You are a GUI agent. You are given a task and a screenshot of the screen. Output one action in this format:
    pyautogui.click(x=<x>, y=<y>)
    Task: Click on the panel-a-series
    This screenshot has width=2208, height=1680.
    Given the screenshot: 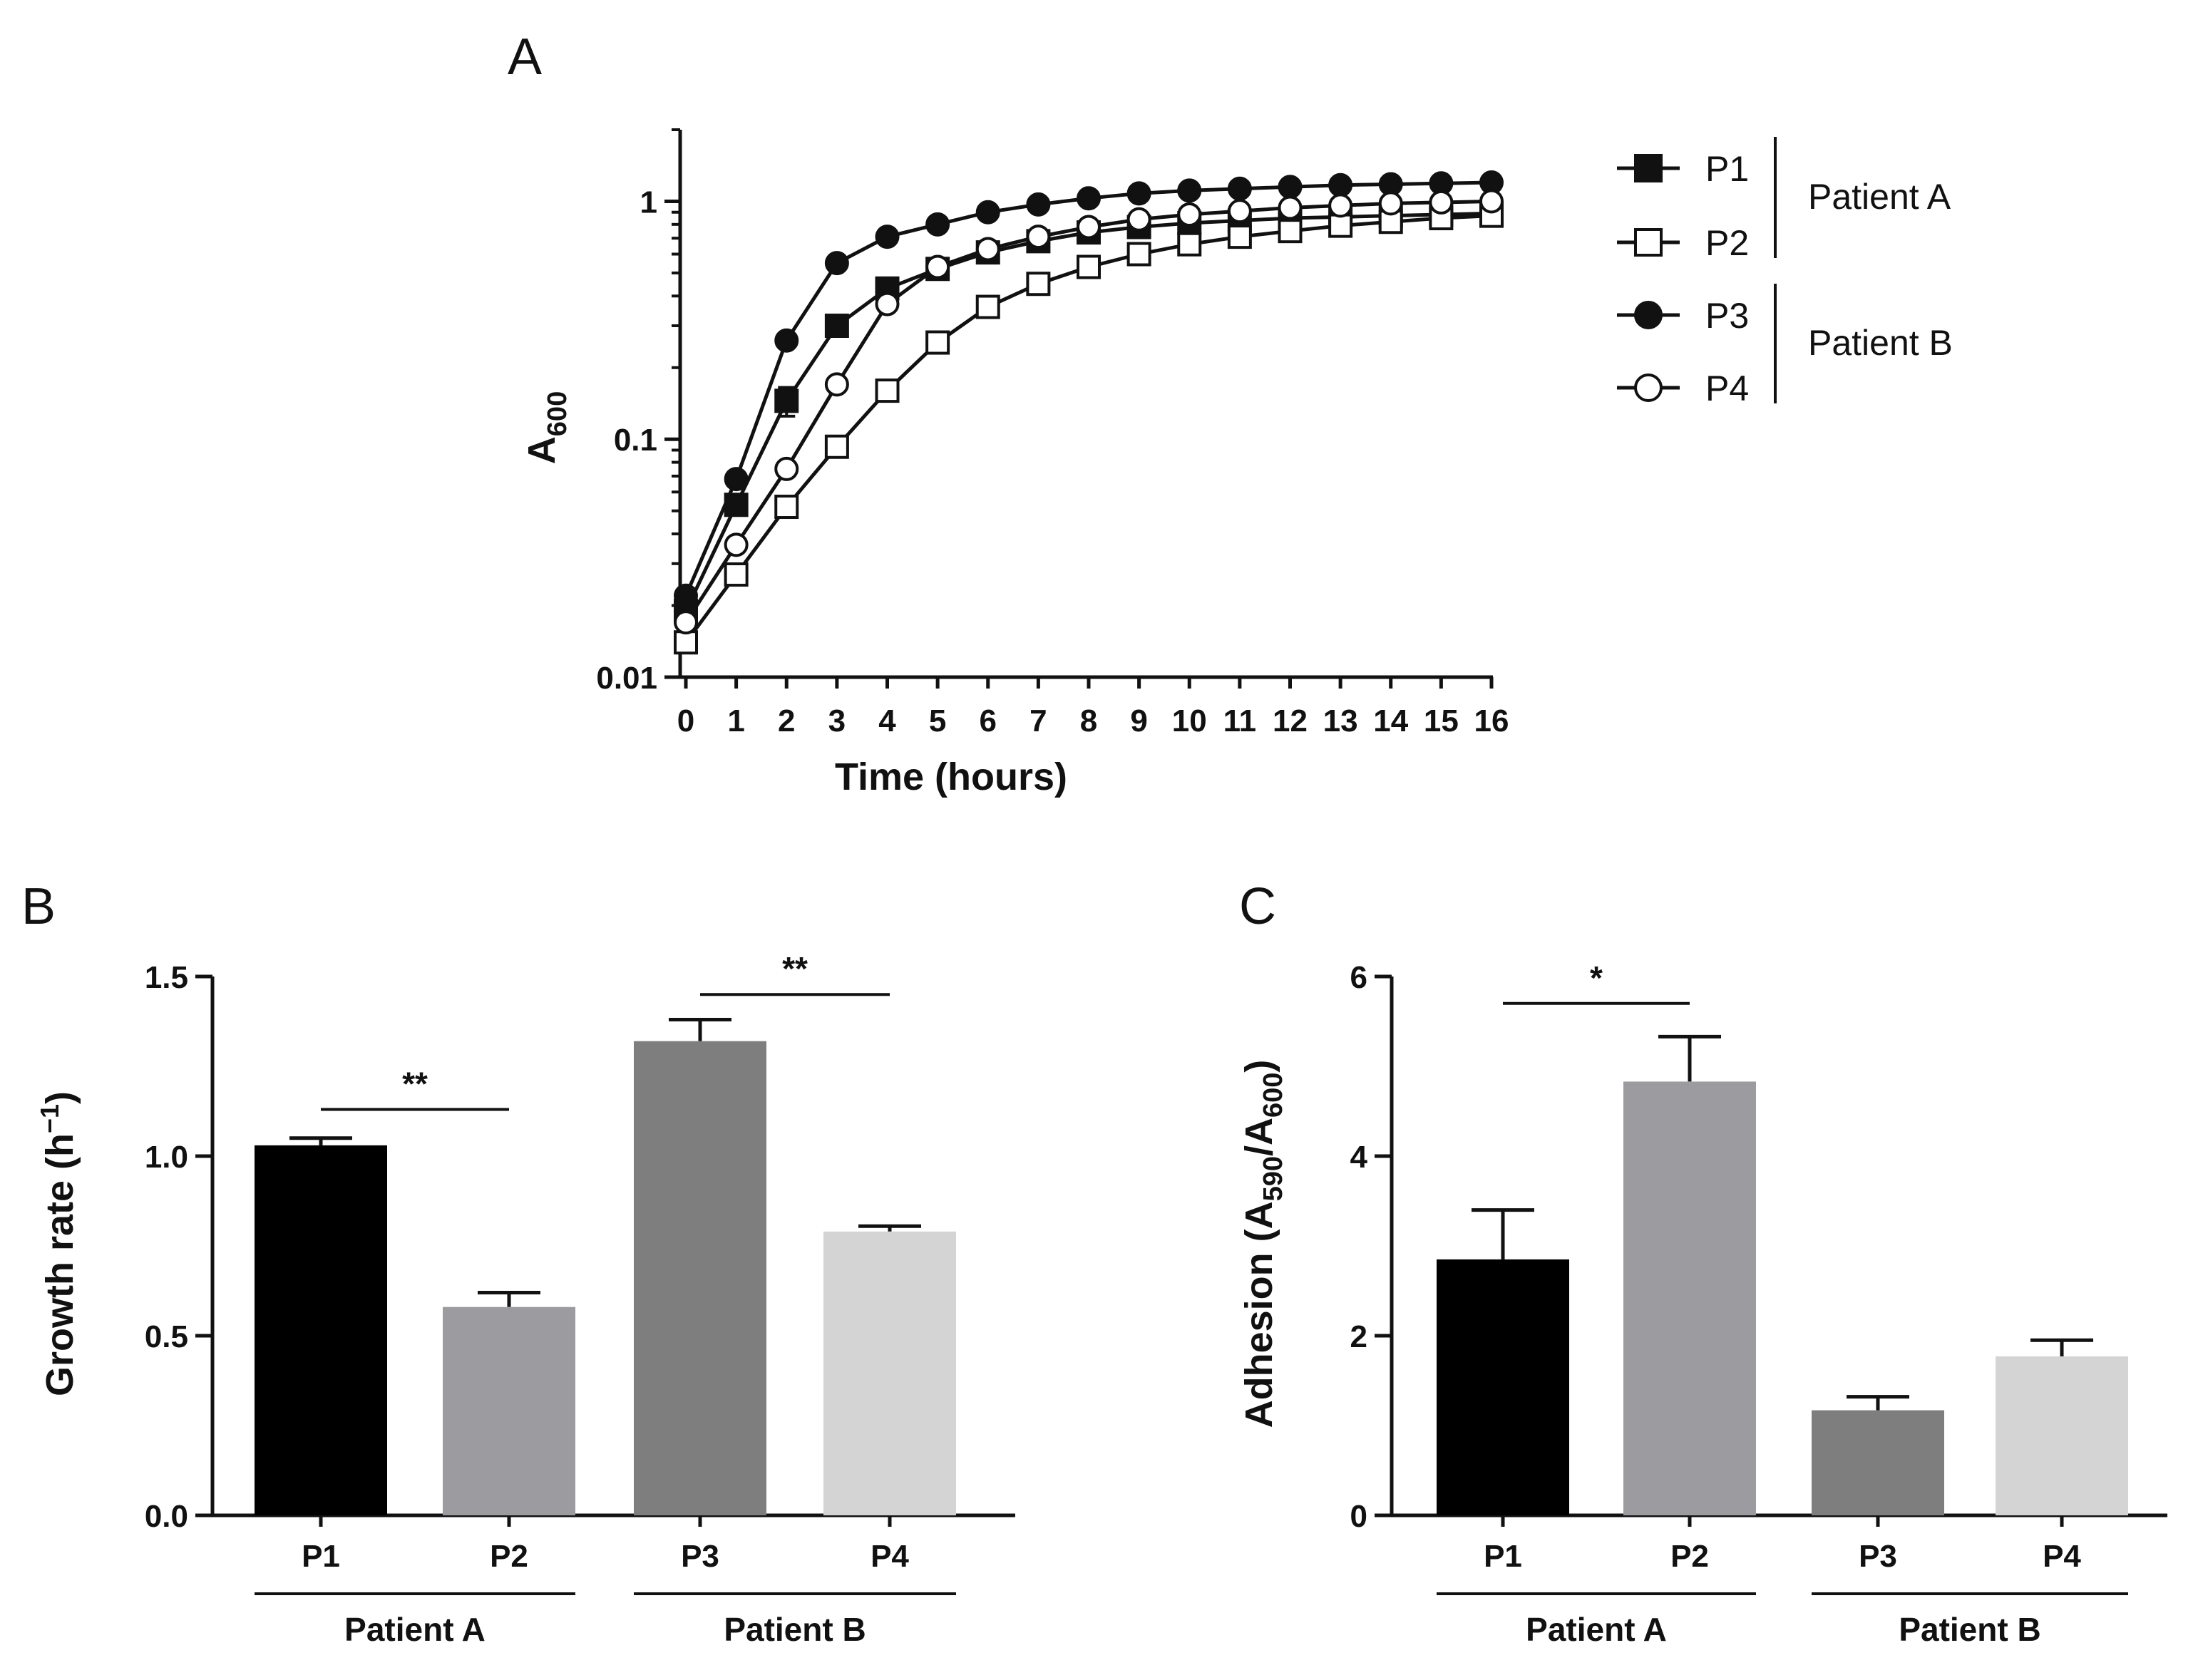 What is the action you would take?
    pyautogui.click(x=1089, y=412)
    